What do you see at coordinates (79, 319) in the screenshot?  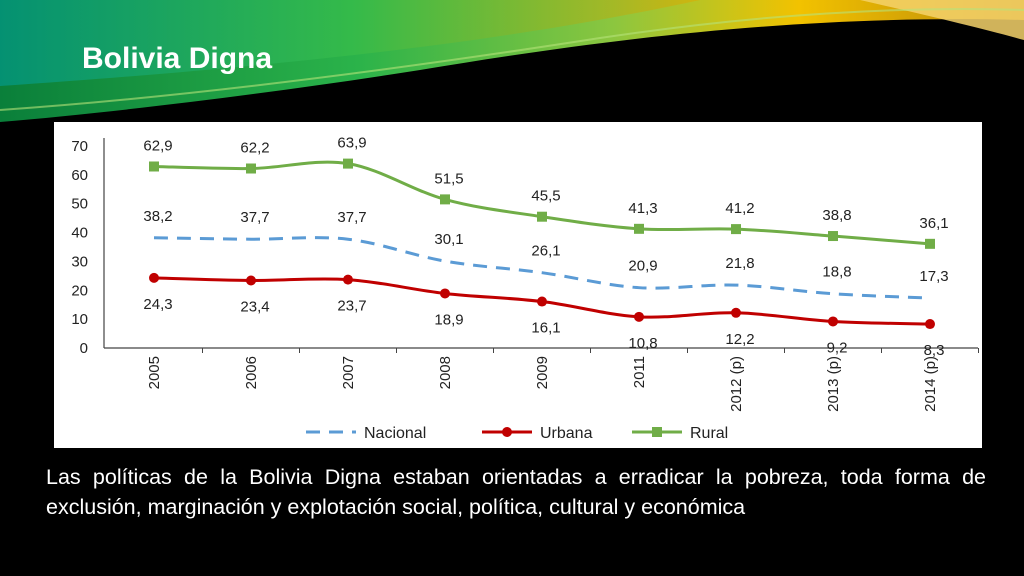 I see `y-tick-label: 10` at bounding box center [79, 319].